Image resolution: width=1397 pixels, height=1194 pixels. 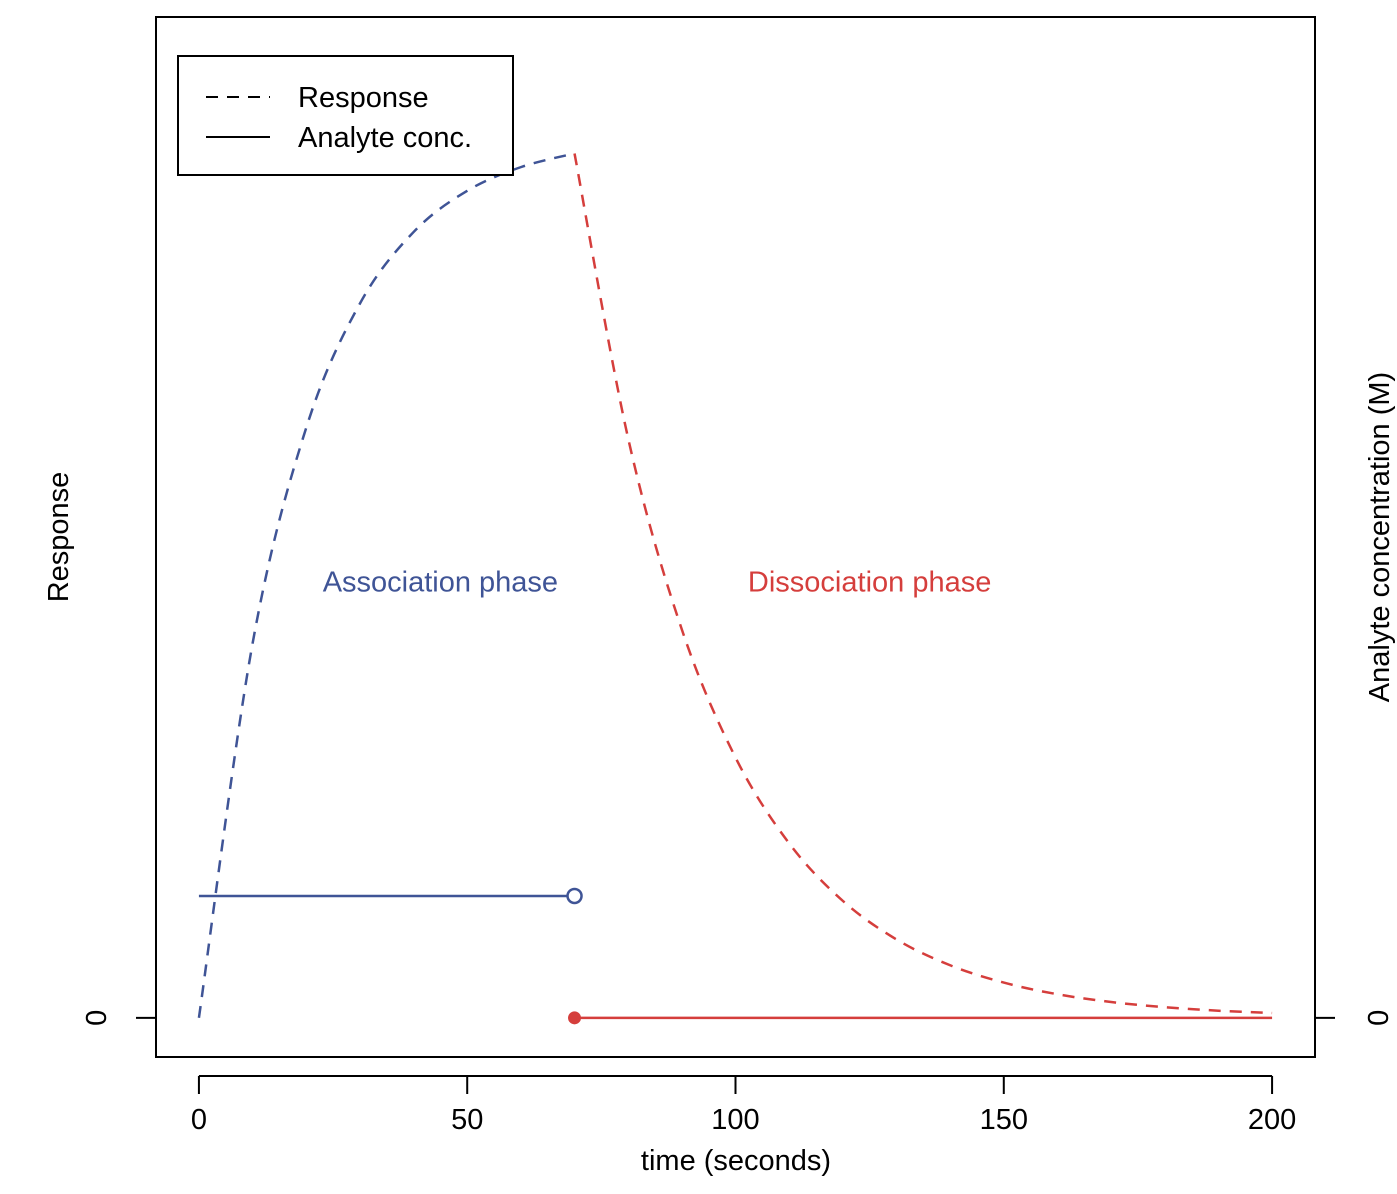 I want to click on x-tick-label: 100, so click(x=735, y=1120).